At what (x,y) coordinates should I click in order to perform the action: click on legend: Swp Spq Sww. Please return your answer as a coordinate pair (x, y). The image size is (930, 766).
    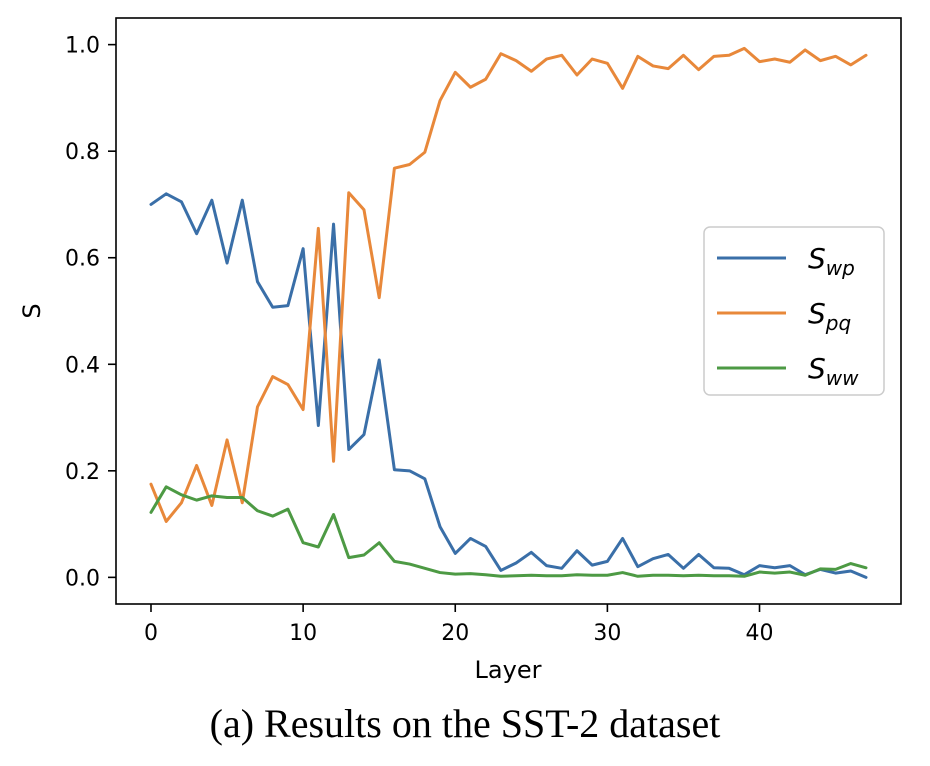
    Looking at the image, I should click on (794, 311).